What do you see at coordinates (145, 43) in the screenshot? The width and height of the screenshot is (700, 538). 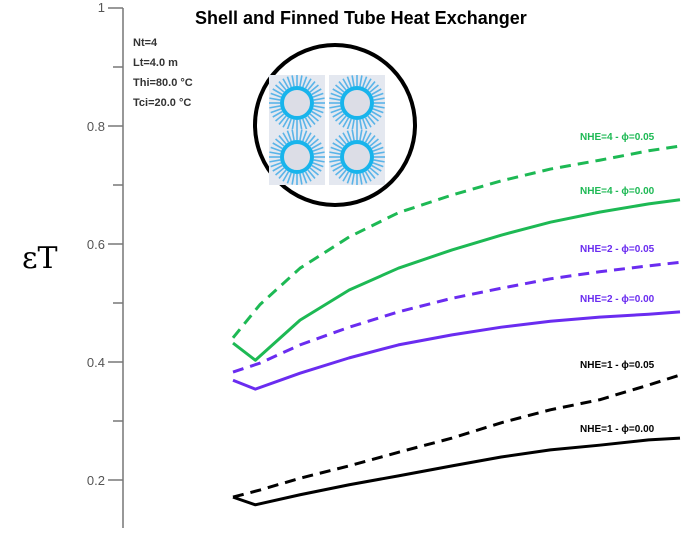 I see `param-nt: Nt=4` at bounding box center [145, 43].